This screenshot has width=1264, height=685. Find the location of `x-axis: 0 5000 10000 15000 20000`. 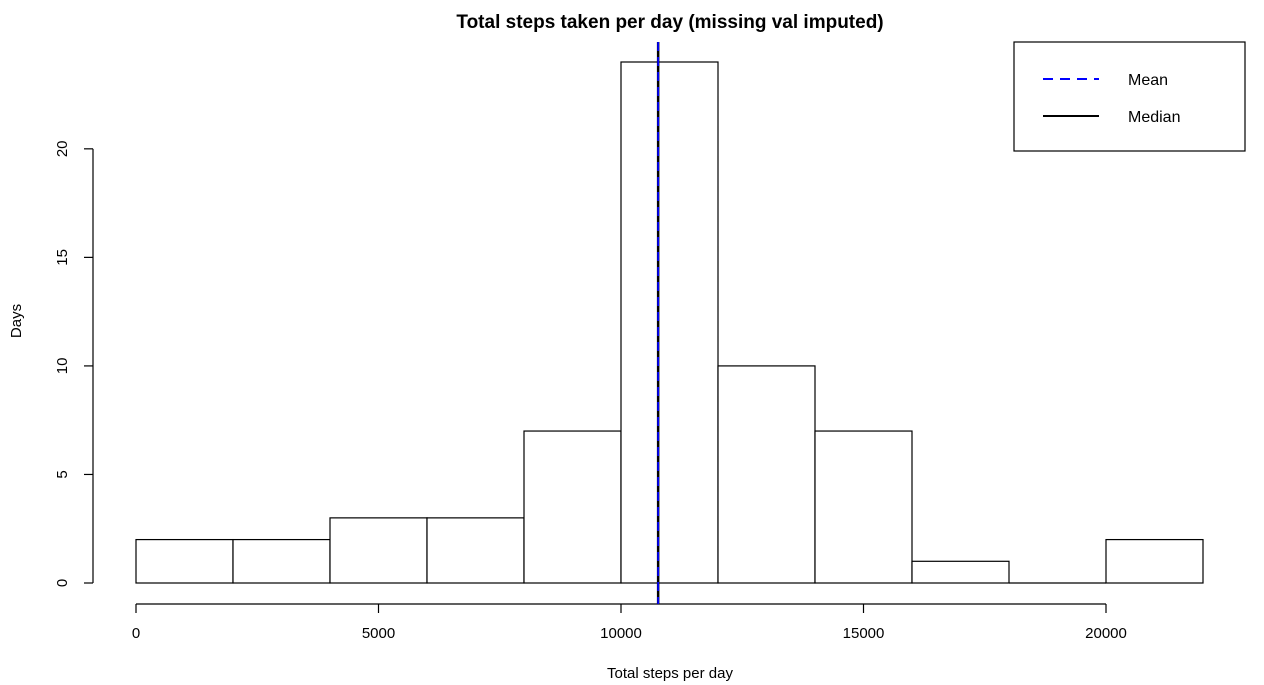

x-axis: 0 5000 10000 15000 20000 is located at coordinates (629, 622).